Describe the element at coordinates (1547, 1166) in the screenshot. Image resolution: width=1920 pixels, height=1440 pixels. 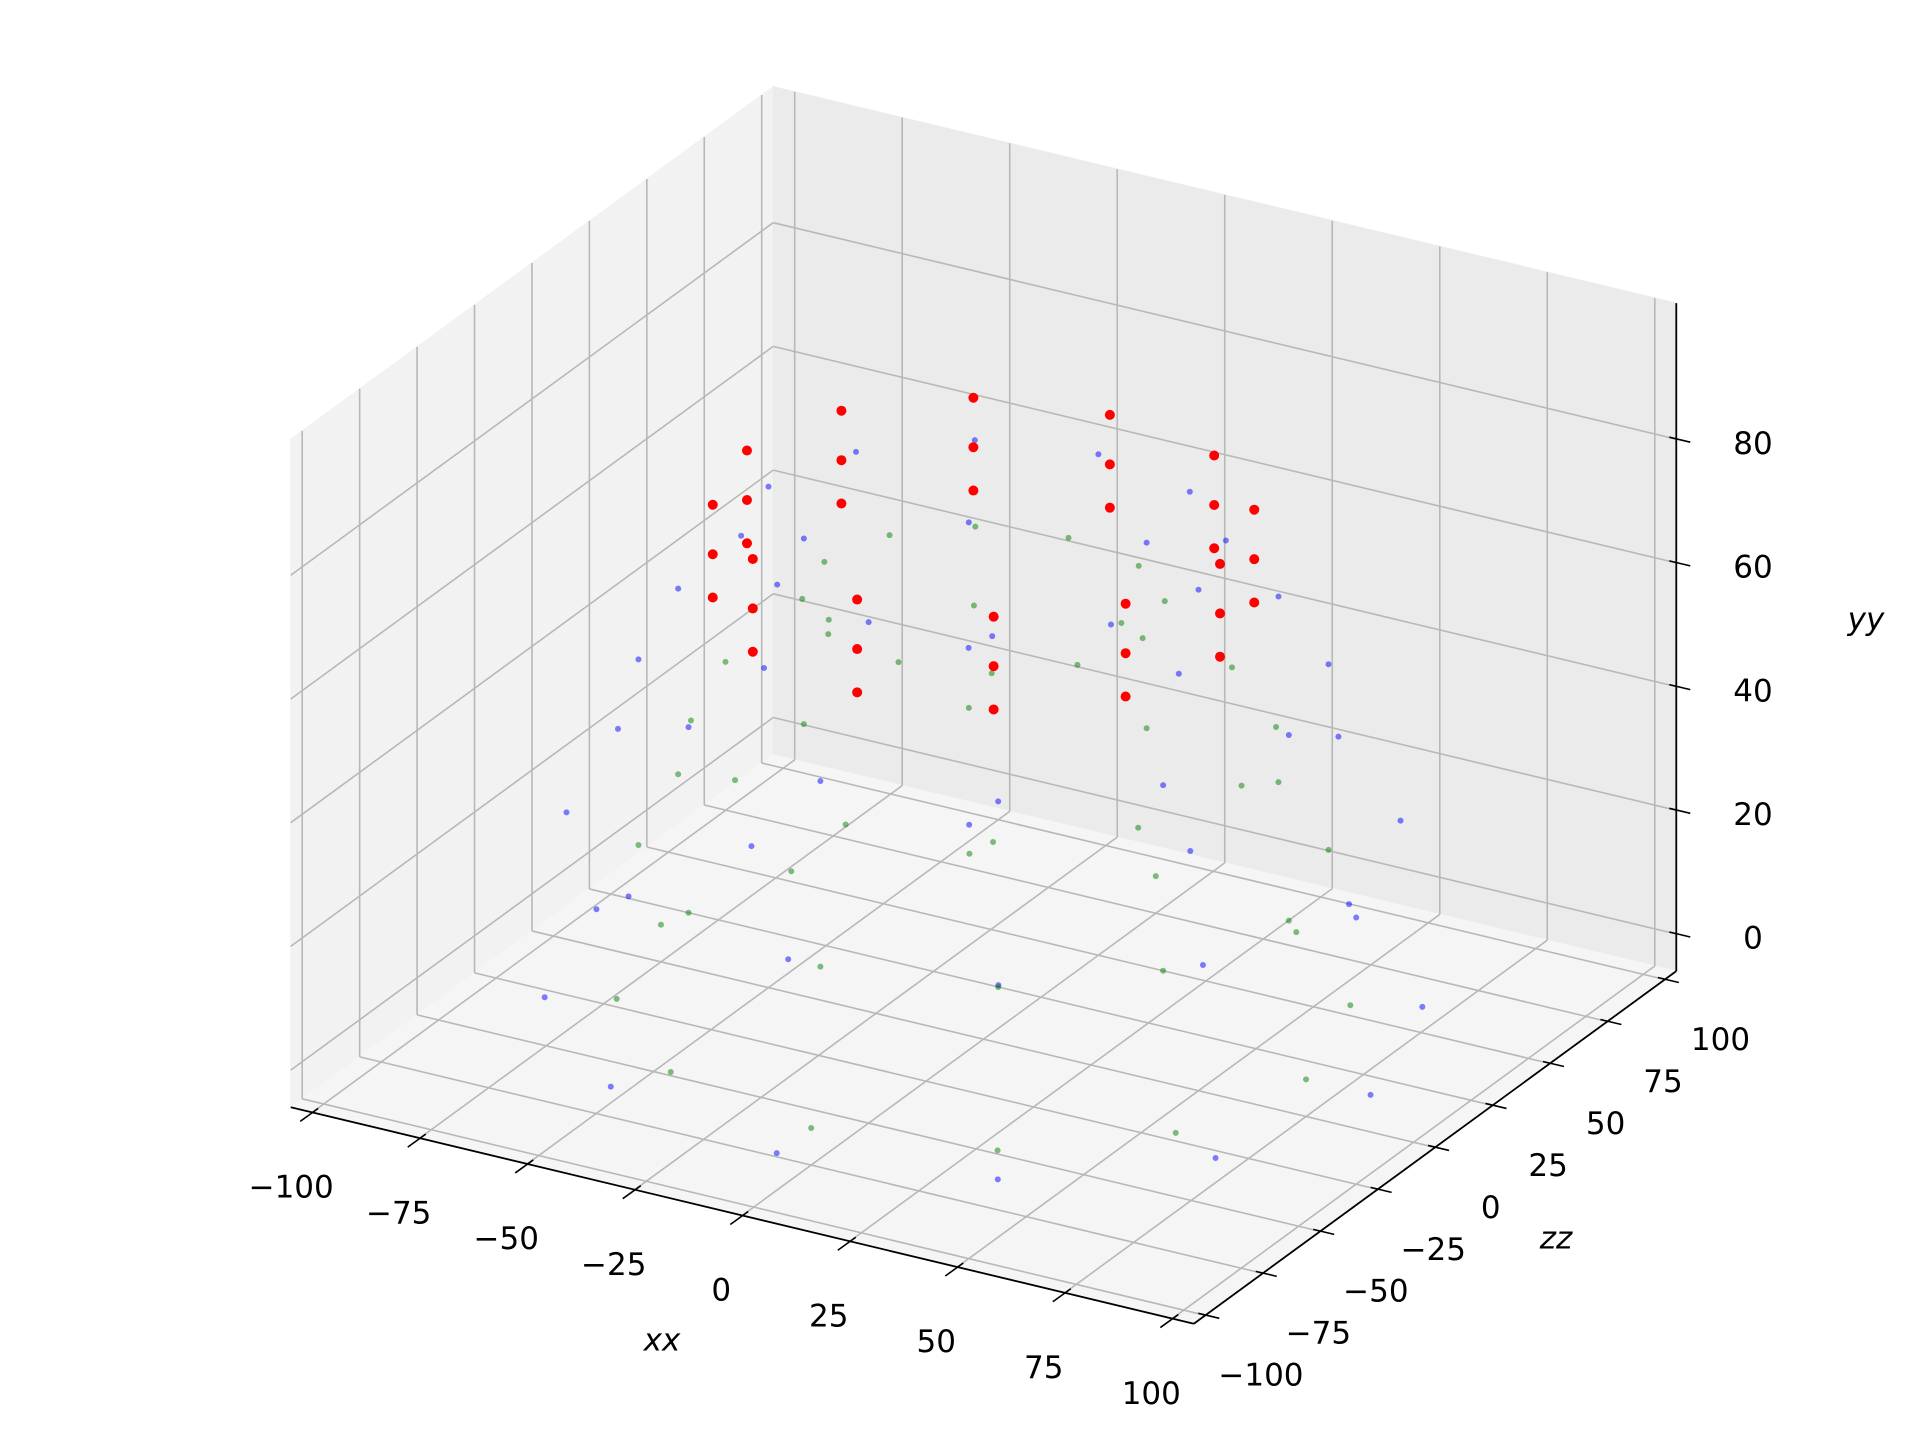
I see `z-tick-label: 25` at that location.